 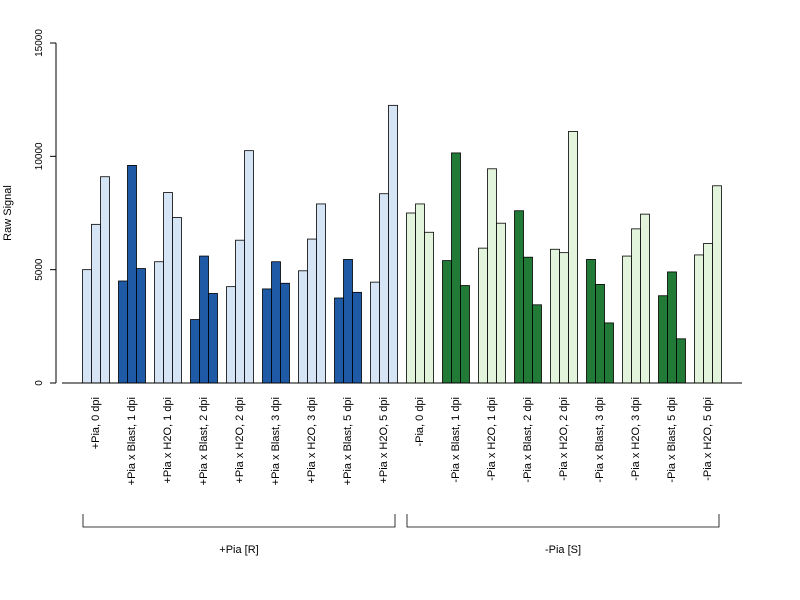 I want to click on y-axis: 0 5000 10000 15000, so click(x=45, y=207).